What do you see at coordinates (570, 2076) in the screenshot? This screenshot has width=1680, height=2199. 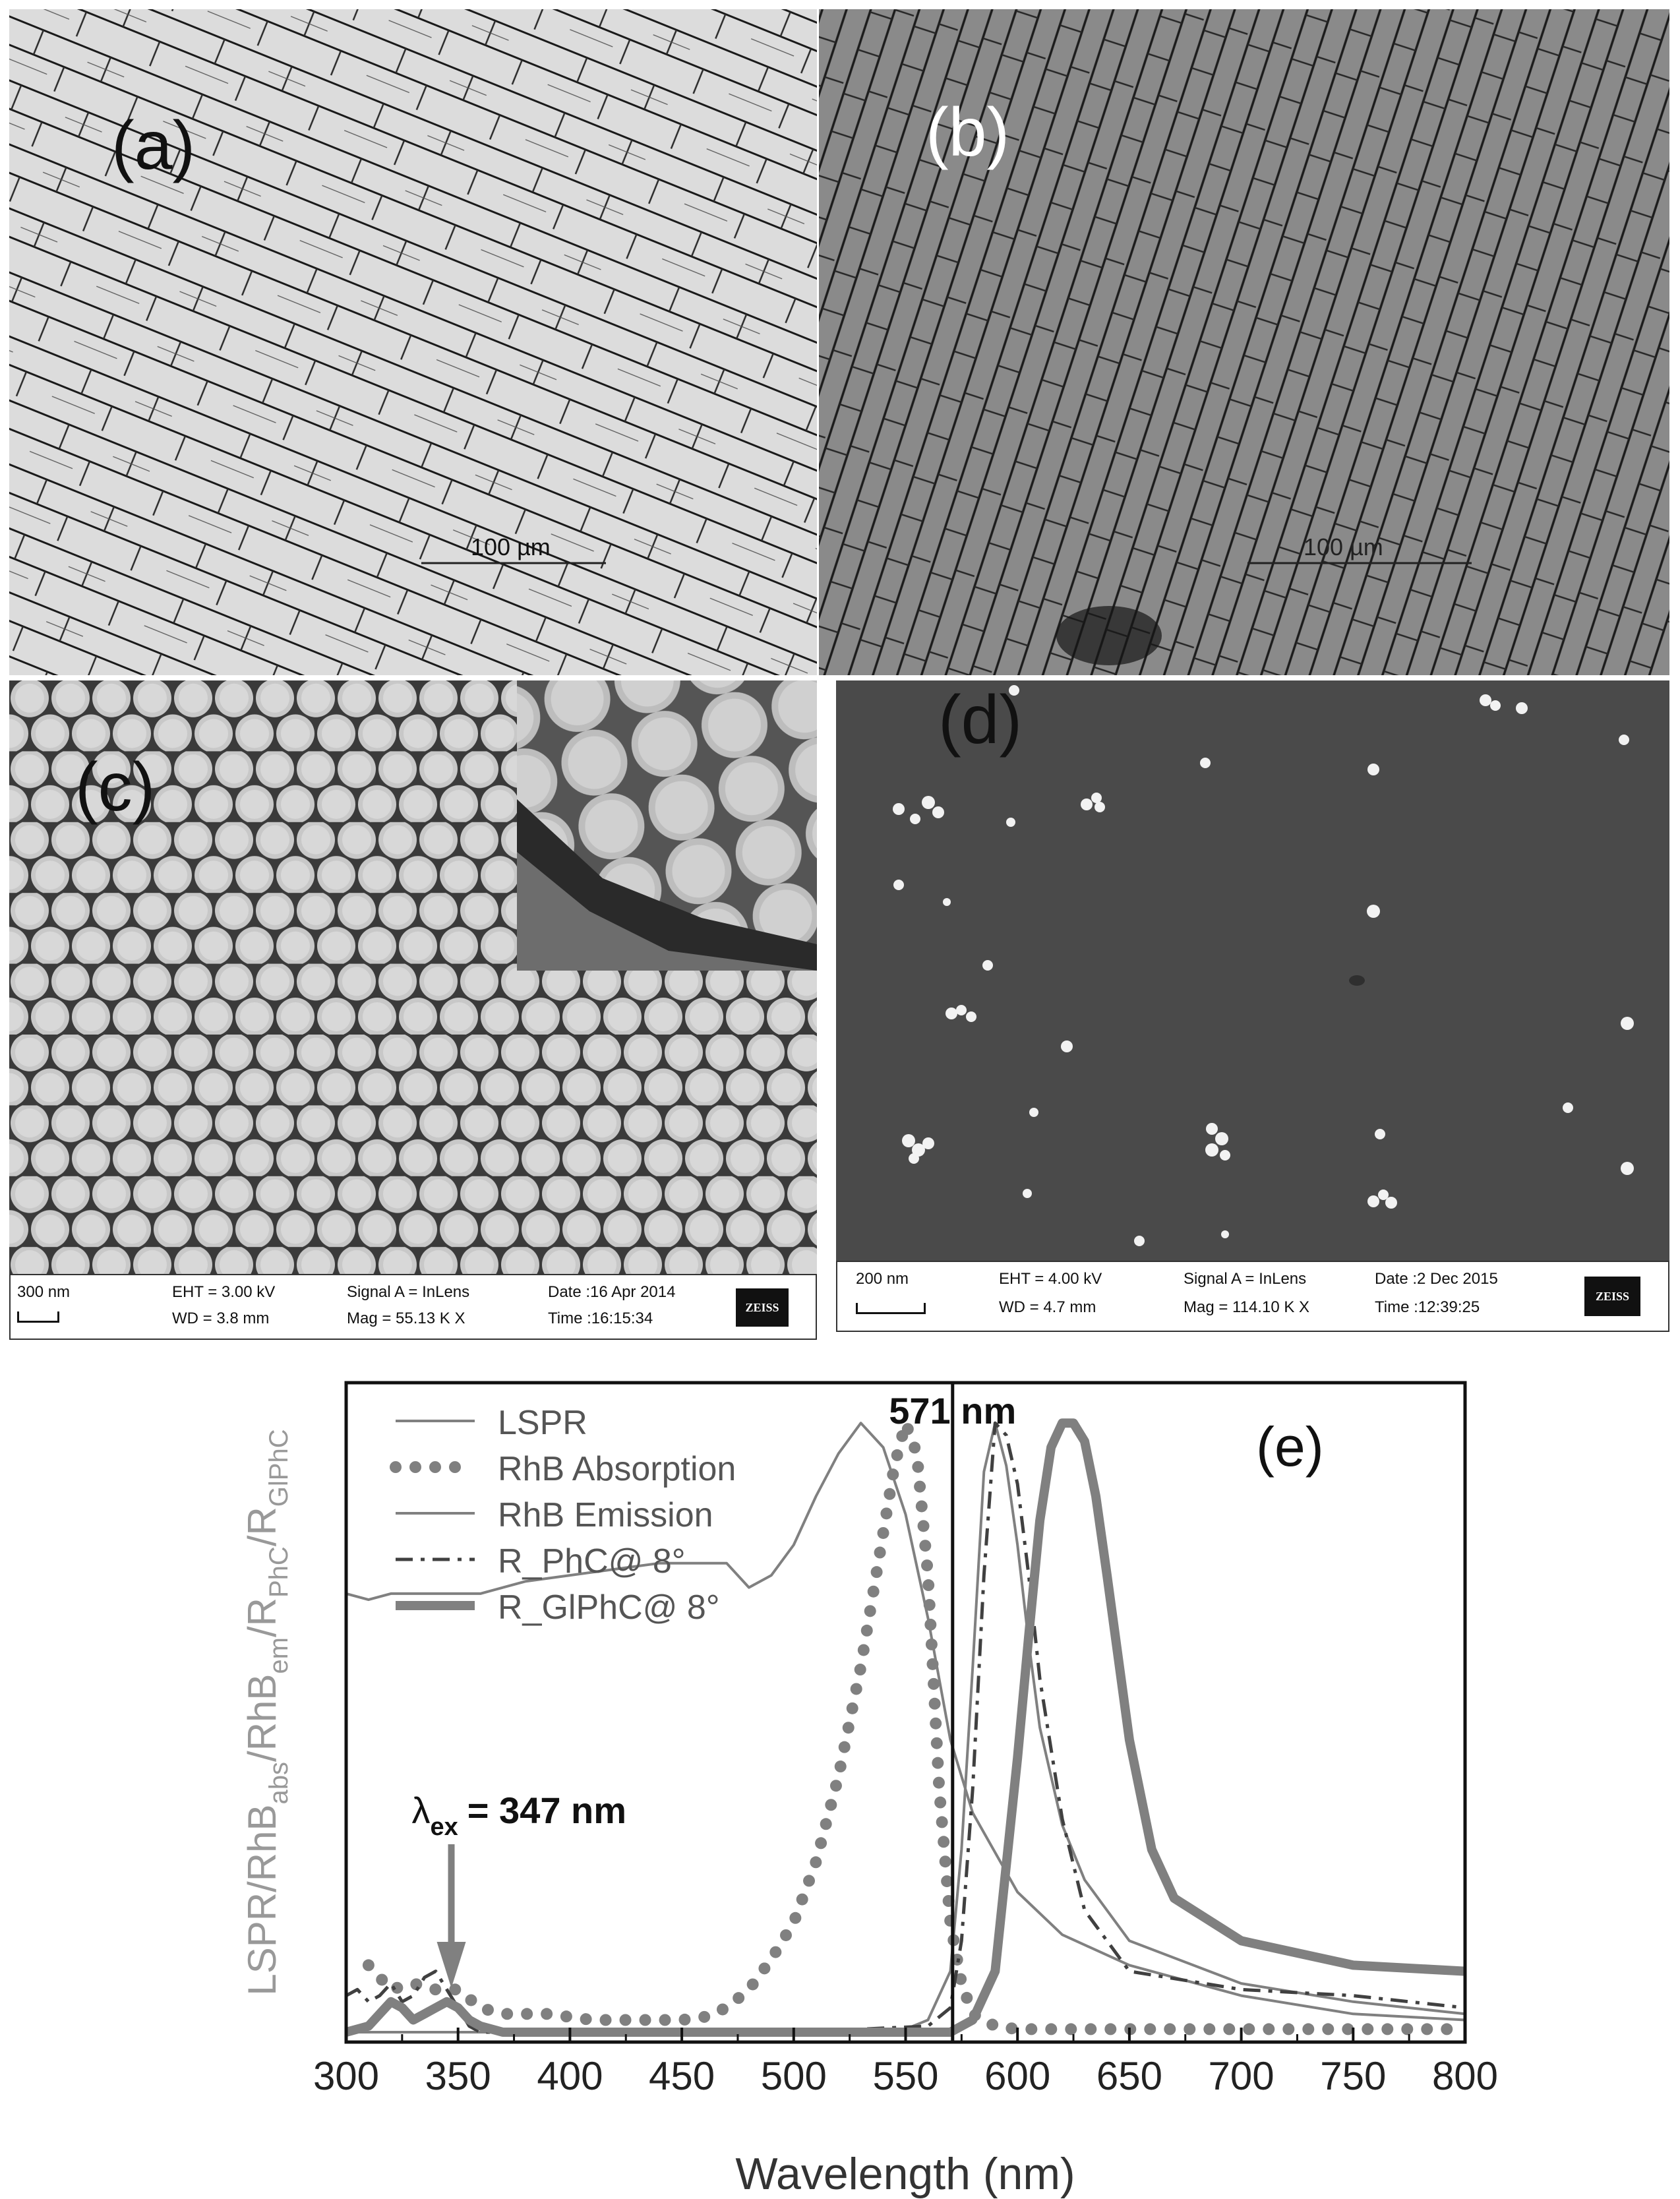 I see `x-tick-label: 400` at bounding box center [570, 2076].